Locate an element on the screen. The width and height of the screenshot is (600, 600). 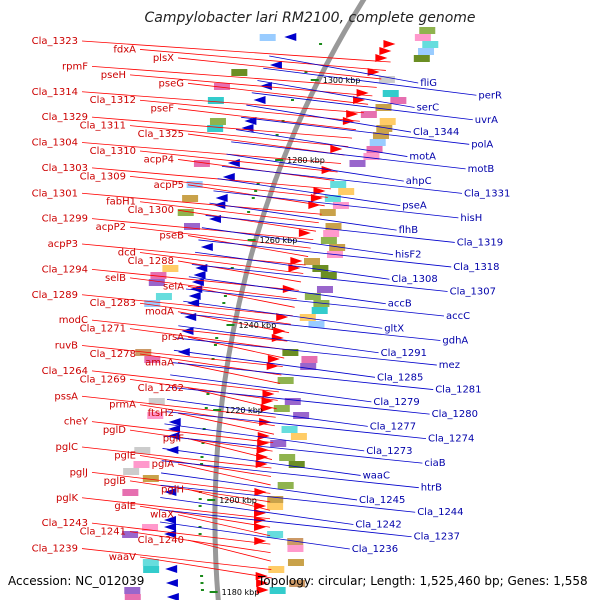
reverse-gene-label: gltX is located at coordinates (394, 328).